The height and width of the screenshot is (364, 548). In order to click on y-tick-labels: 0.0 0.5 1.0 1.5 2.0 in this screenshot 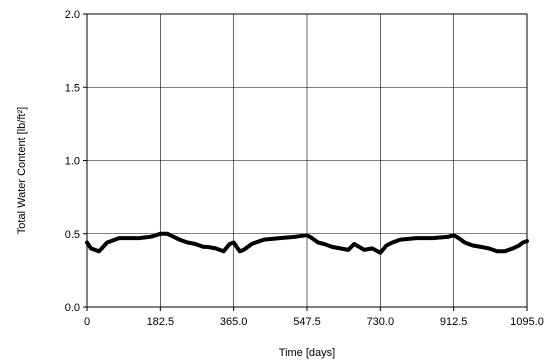, I will do `click(76, 161)`.